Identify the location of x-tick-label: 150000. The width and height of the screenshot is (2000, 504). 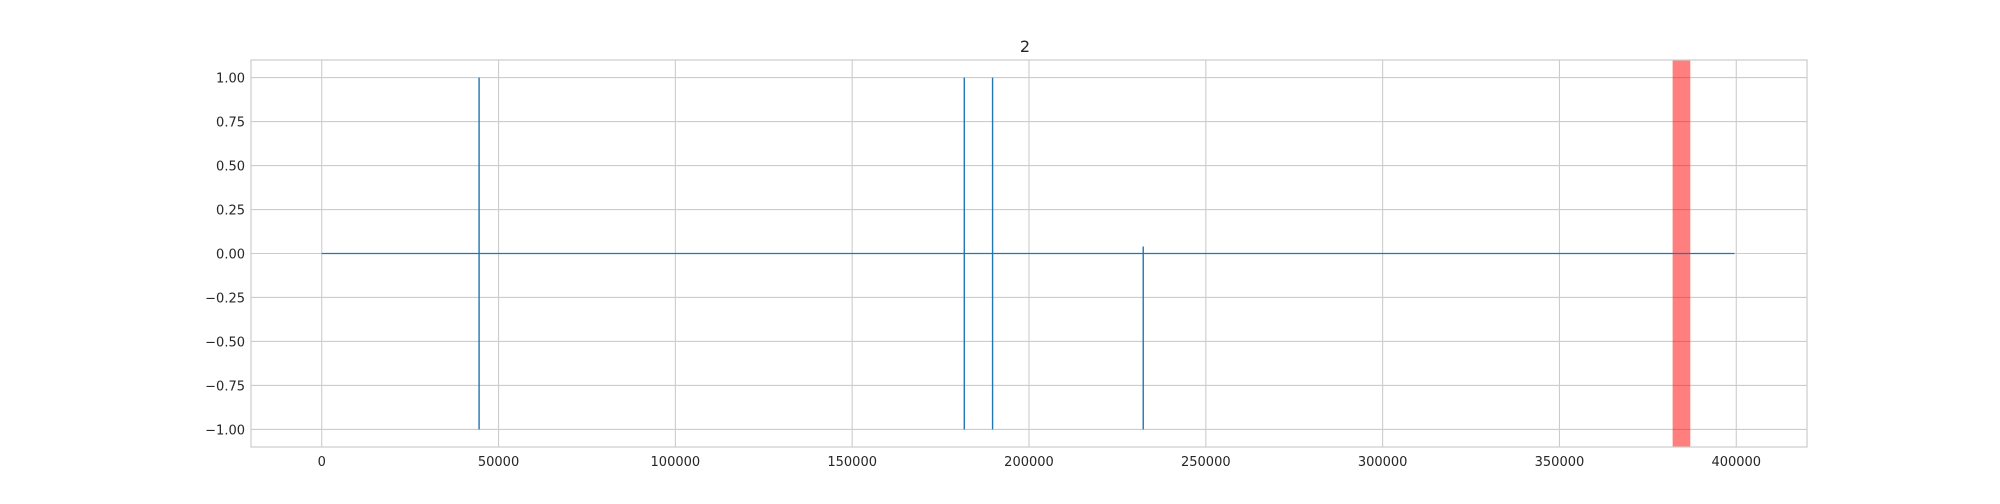
(852, 462).